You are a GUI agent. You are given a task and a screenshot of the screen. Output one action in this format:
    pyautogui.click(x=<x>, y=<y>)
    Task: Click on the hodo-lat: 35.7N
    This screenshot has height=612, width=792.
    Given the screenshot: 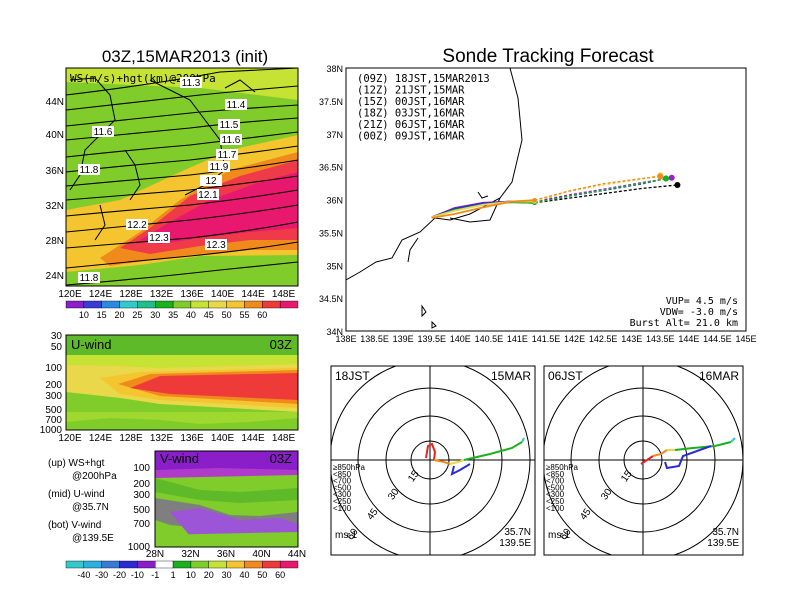 What is the action you would take?
    pyautogui.click(x=517, y=532)
    